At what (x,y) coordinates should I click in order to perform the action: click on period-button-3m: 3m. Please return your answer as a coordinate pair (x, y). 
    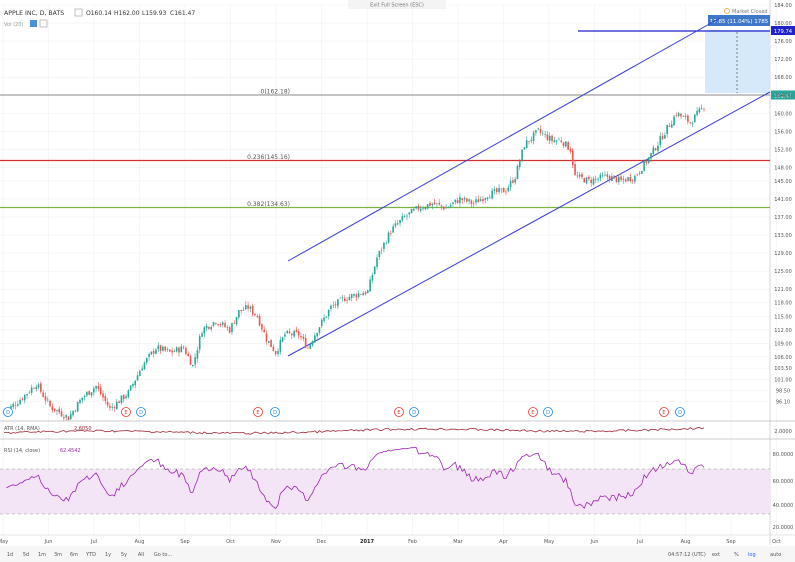
    Looking at the image, I should click on (58, 555).